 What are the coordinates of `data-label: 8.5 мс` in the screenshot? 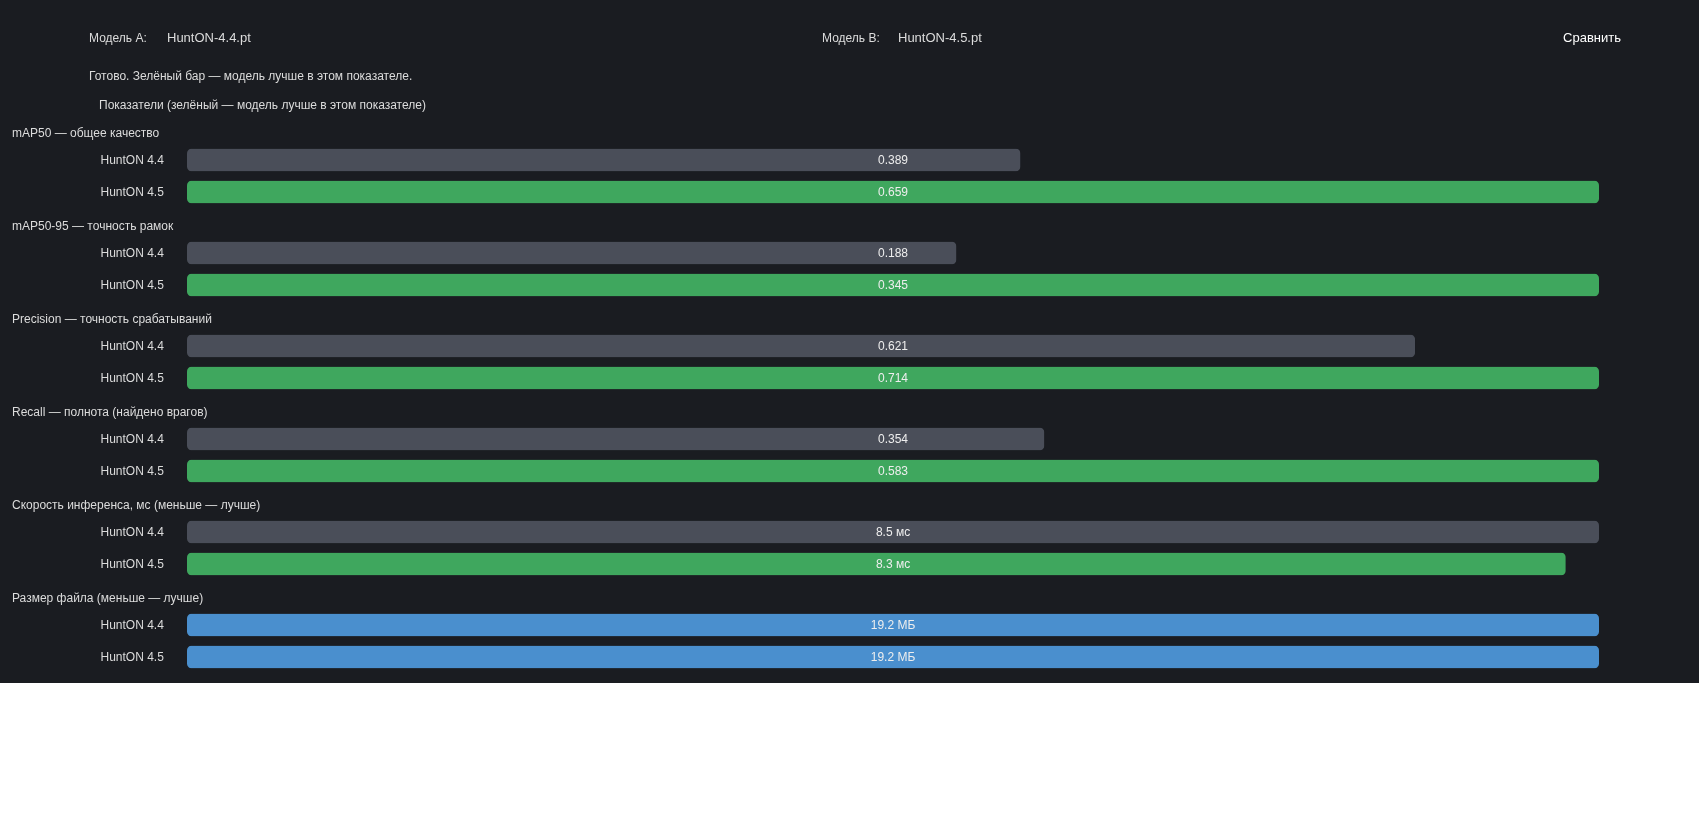 It's located at (893, 532).